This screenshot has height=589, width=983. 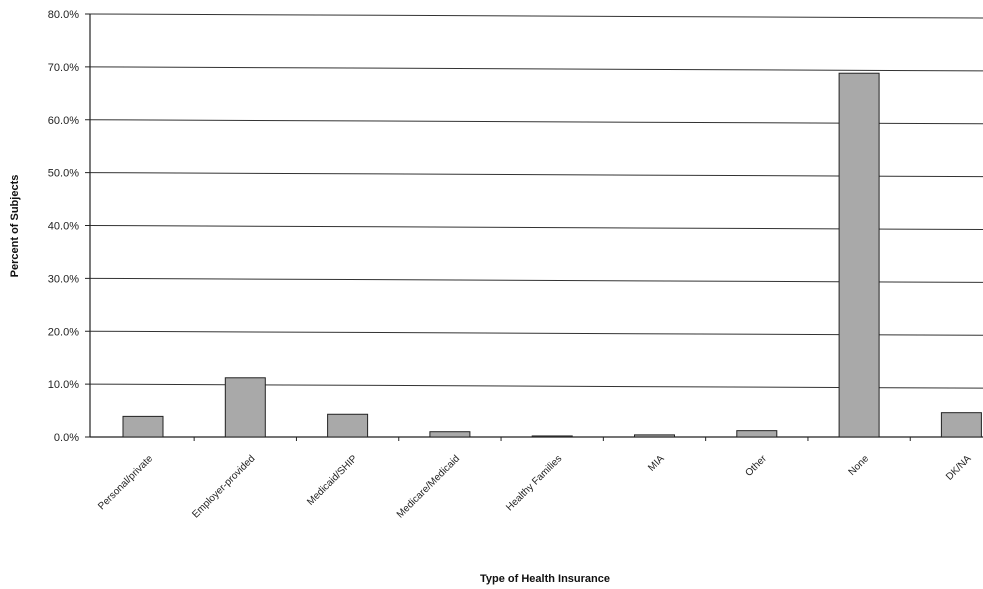 I want to click on x-tick-label: Healthy Families, so click(x=534, y=483).